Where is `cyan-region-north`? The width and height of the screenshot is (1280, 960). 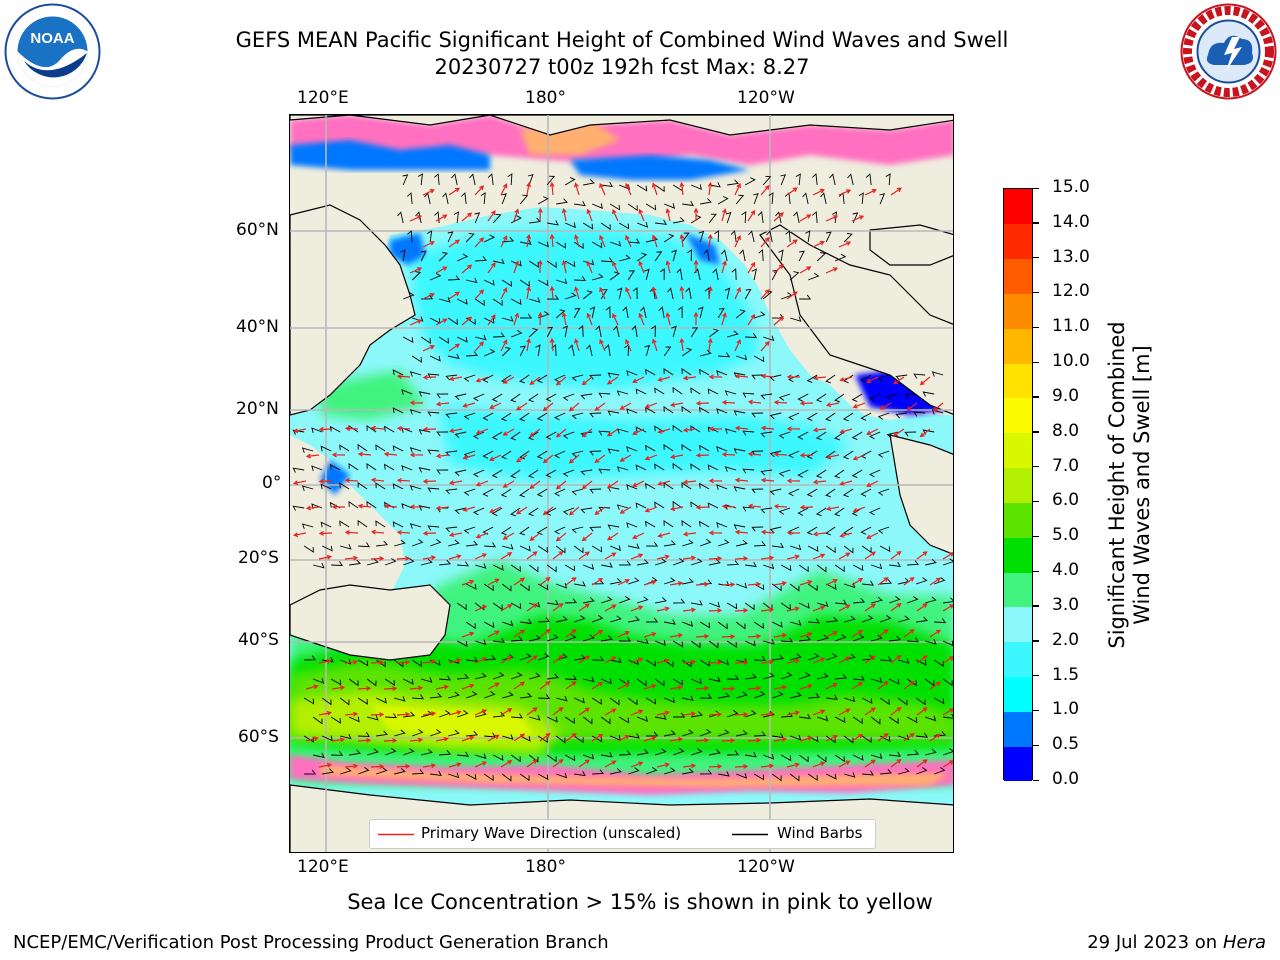 cyan-region-north is located at coordinates (585, 308).